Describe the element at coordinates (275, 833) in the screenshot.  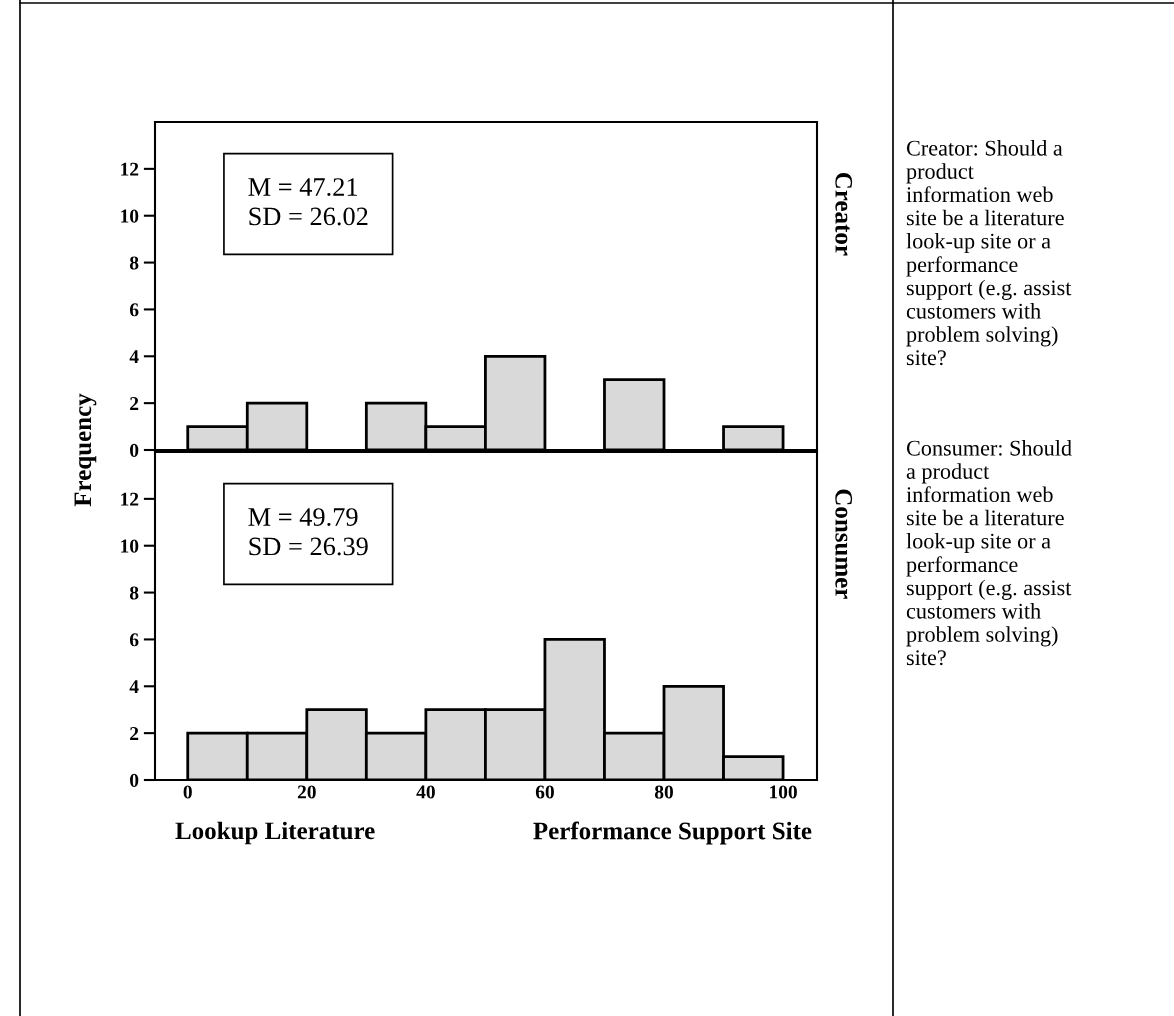
I see `x-axis-title: Lookup Literature` at that location.